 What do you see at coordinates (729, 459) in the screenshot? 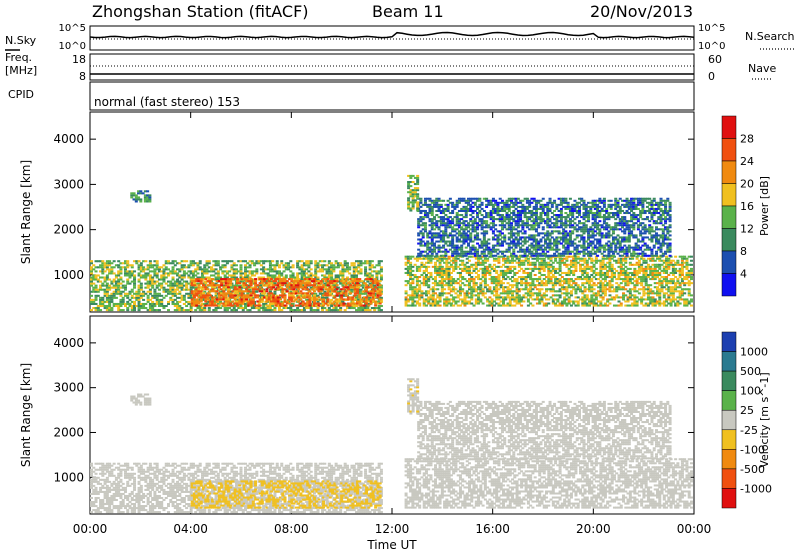
I see `velocity-scale-swatch` at bounding box center [729, 459].